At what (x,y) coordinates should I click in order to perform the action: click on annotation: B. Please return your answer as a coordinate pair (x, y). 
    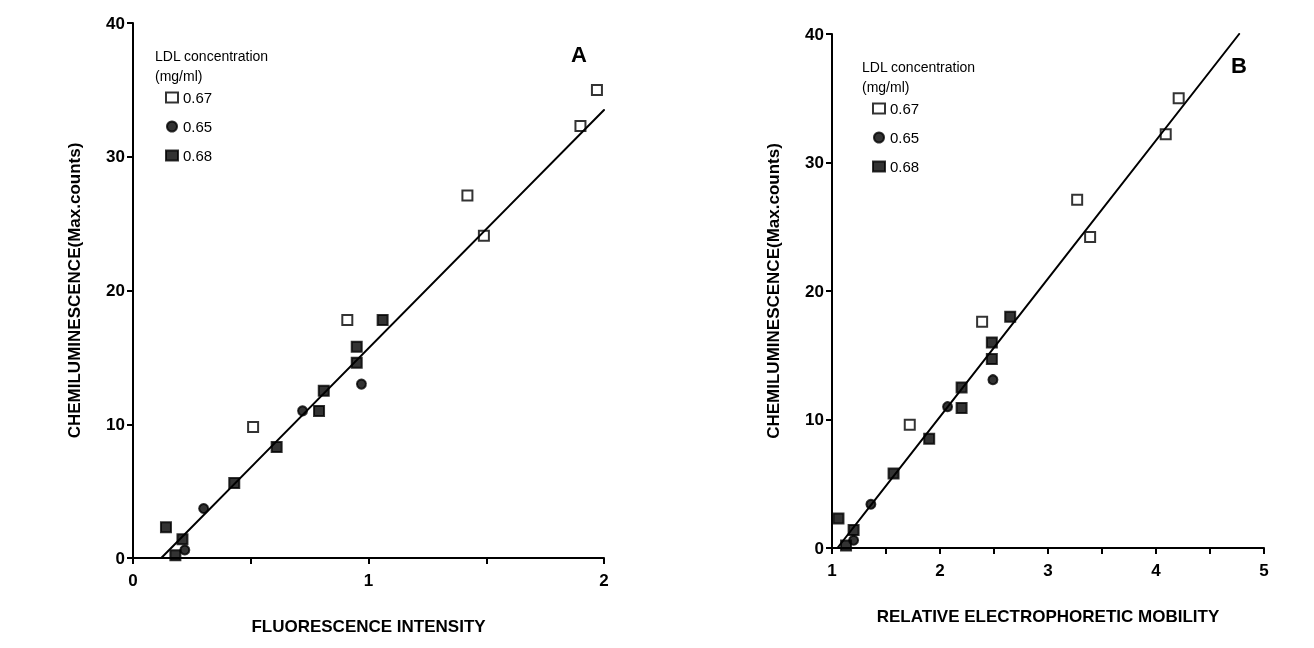
    Looking at the image, I should click on (1239, 65).